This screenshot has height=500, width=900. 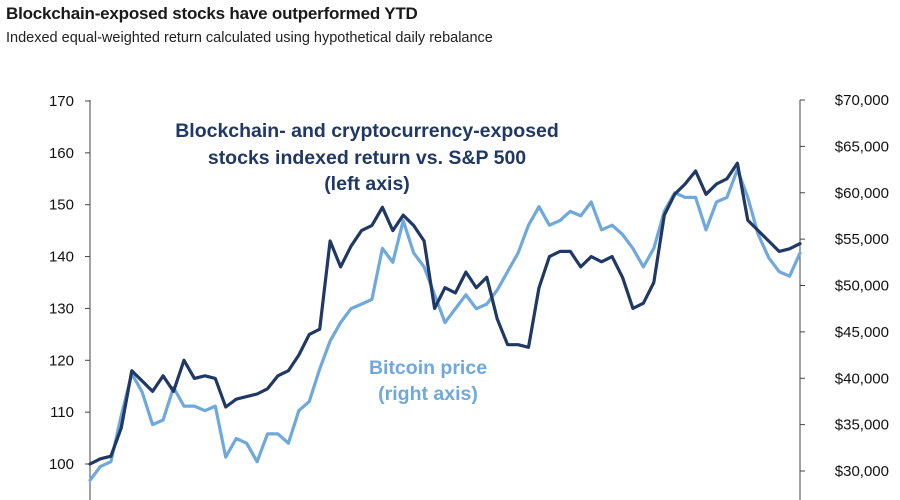 What do you see at coordinates (367, 131) in the screenshot?
I see `stocks-annotation-line-1: Blockchain- and cryptocurrency-exposed` at bounding box center [367, 131].